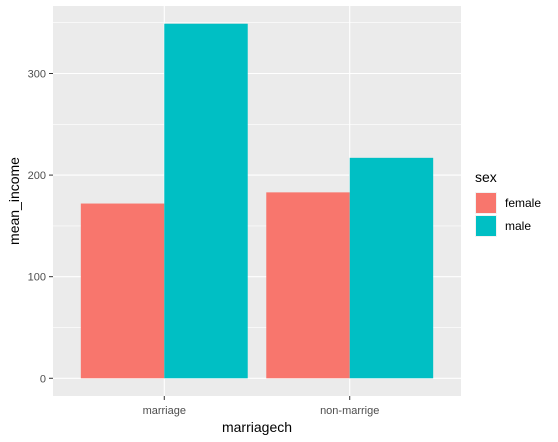 Image resolution: width=558 pixels, height=442 pixels. Describe the element at coordinates (486, 226) in the screenshot. I see `legend-key-male` at that location.